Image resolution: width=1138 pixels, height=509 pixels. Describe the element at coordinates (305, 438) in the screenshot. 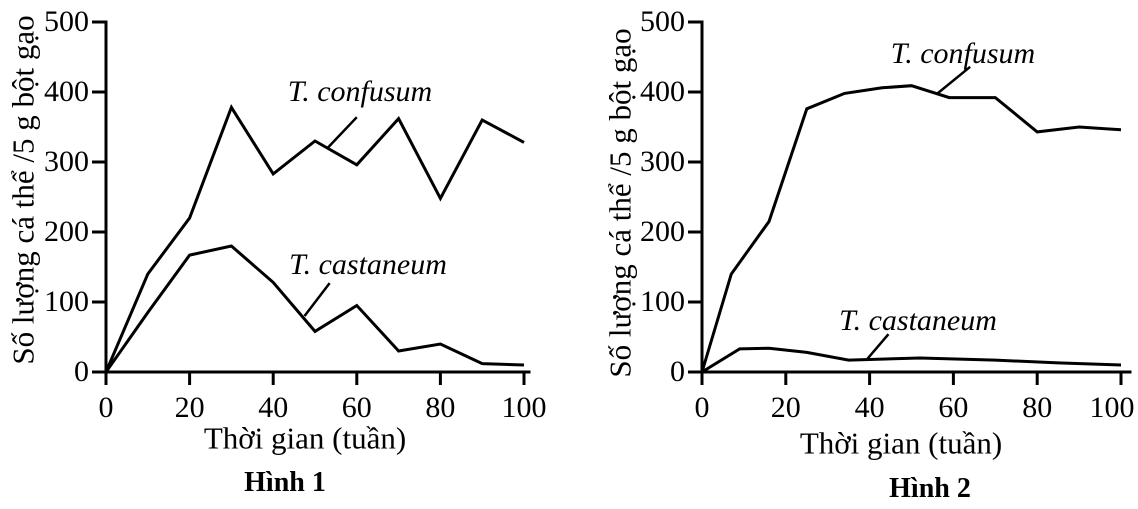

I see `x-axis-label-chart1: Thời gian (tuần)` at that location.